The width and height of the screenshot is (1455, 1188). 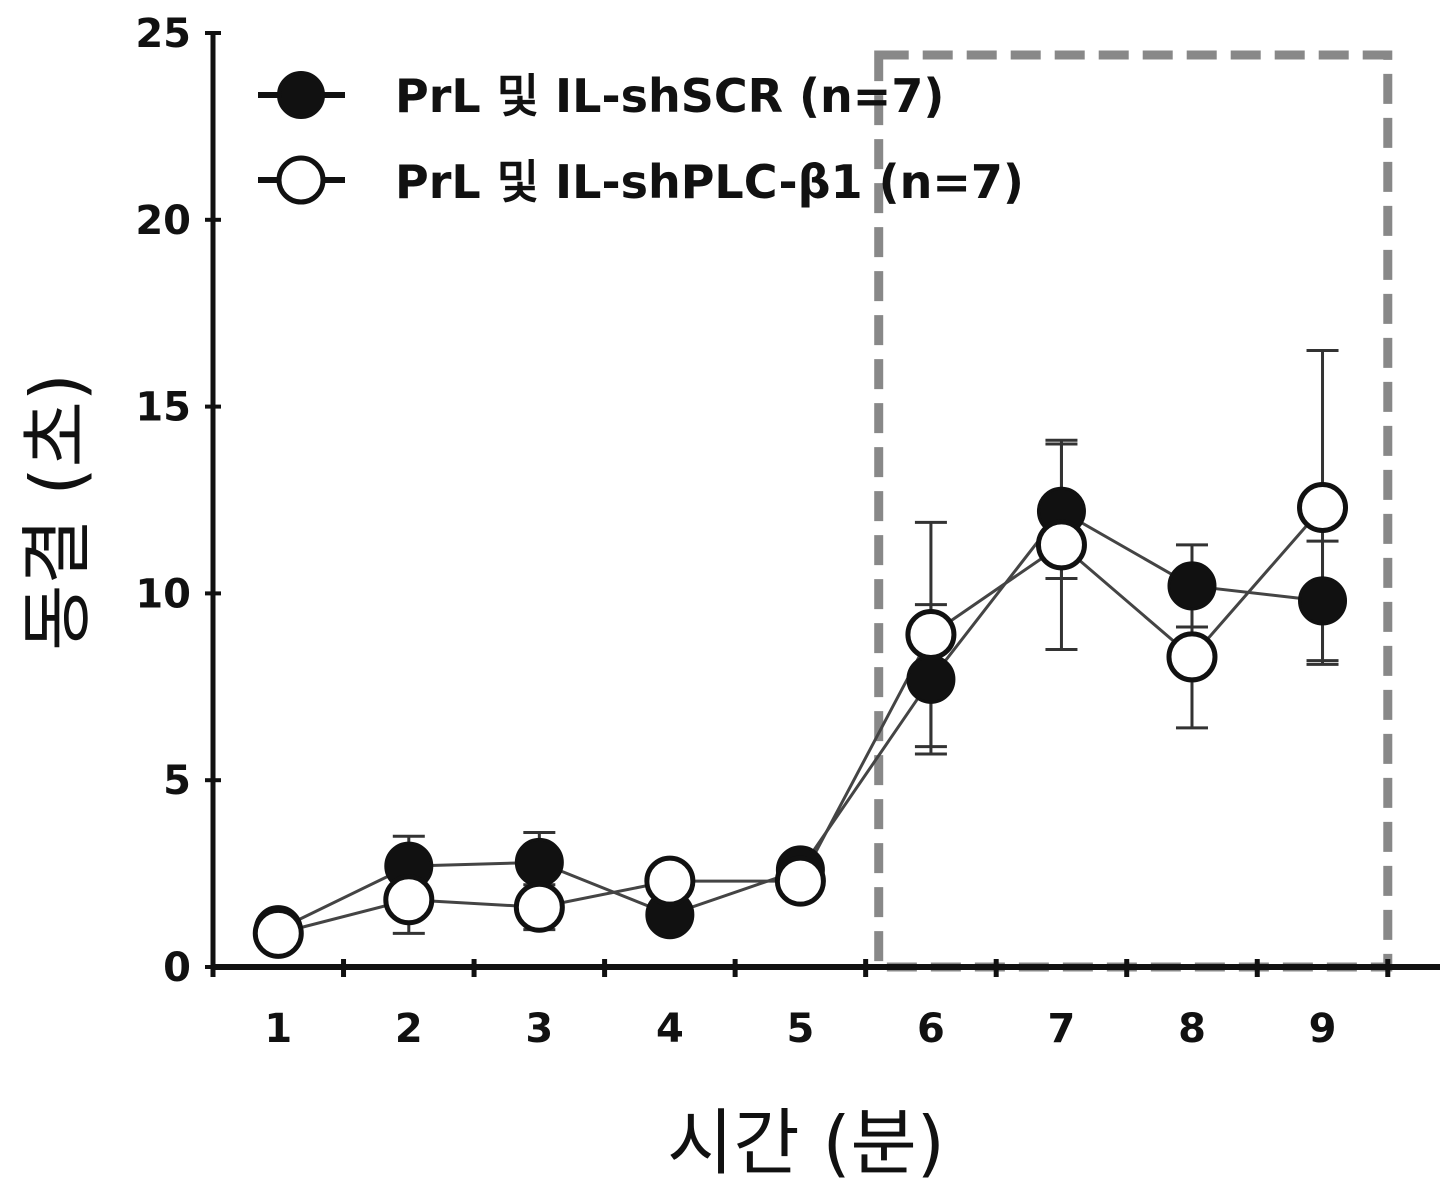 I want to click on x-tick-label: 1, so click(x=278, y=1029).